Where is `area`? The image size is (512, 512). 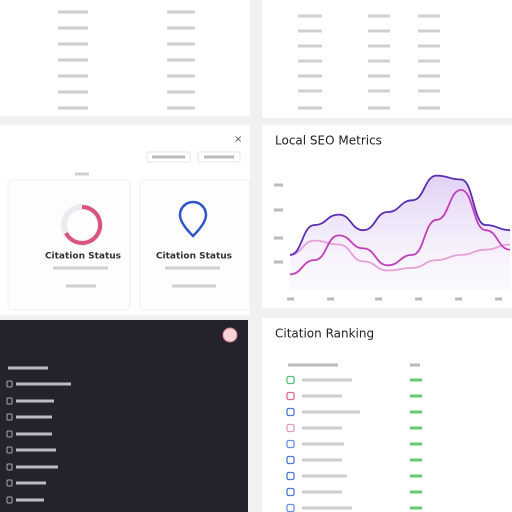
area is located at coordinates (400, 232).